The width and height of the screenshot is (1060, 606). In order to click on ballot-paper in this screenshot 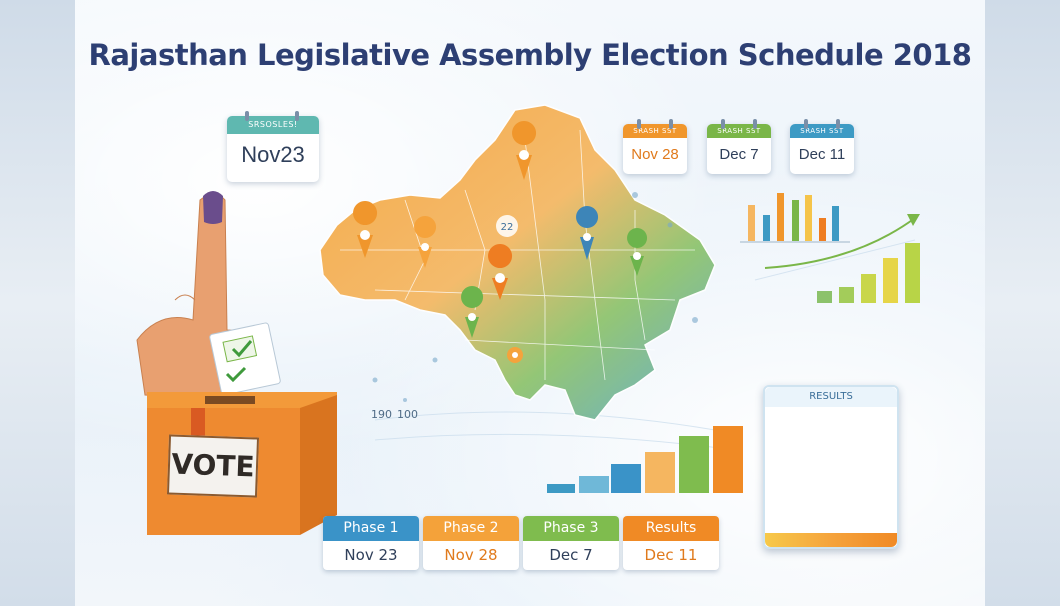, I will do `click(245, 359)`.